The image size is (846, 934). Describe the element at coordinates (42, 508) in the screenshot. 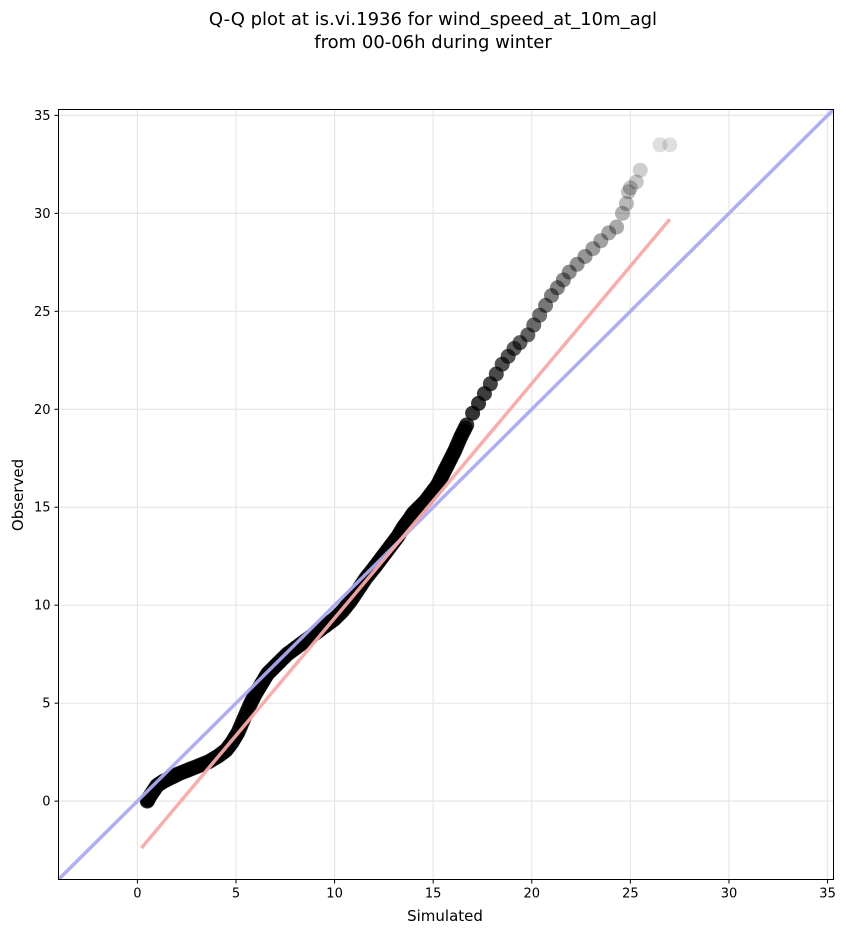

I see `y-tick-label: 15` at that location.